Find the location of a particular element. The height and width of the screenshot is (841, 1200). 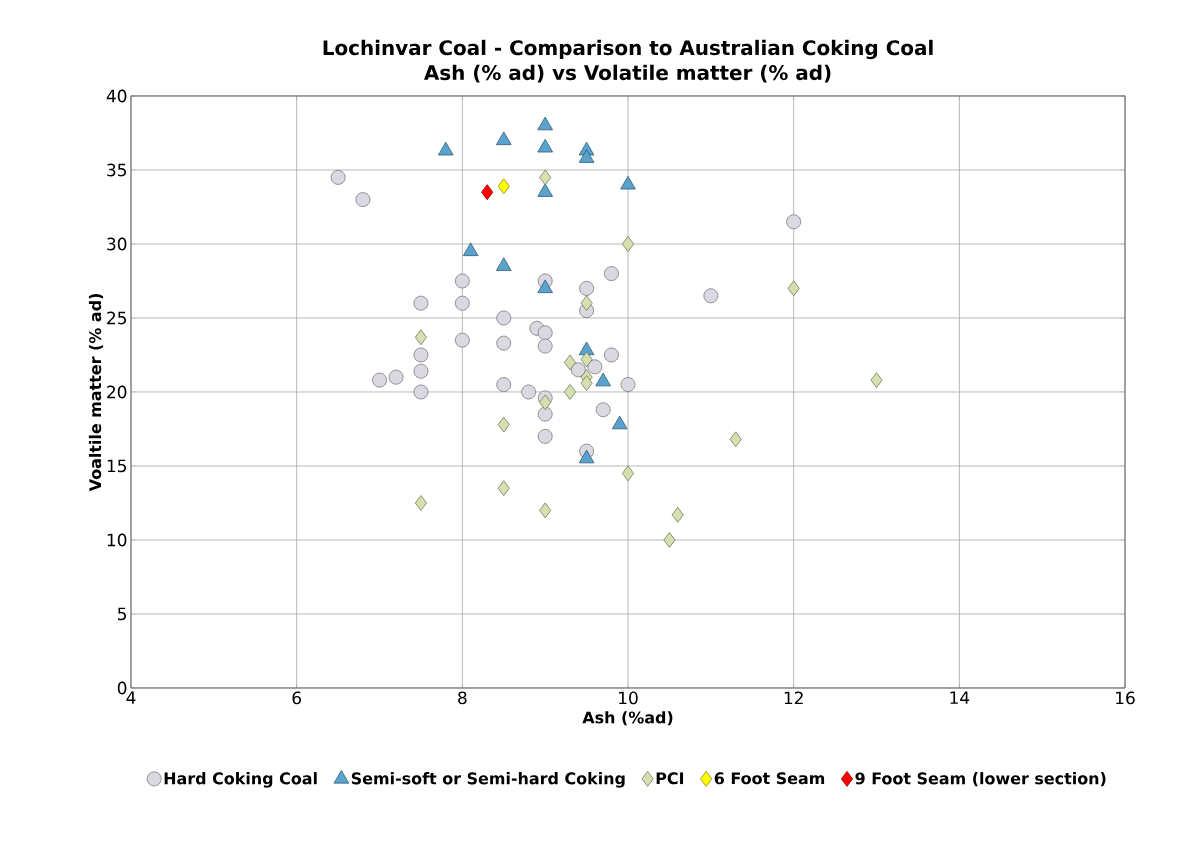

y-tick-label: 40 is located at coordinates (116, 96).